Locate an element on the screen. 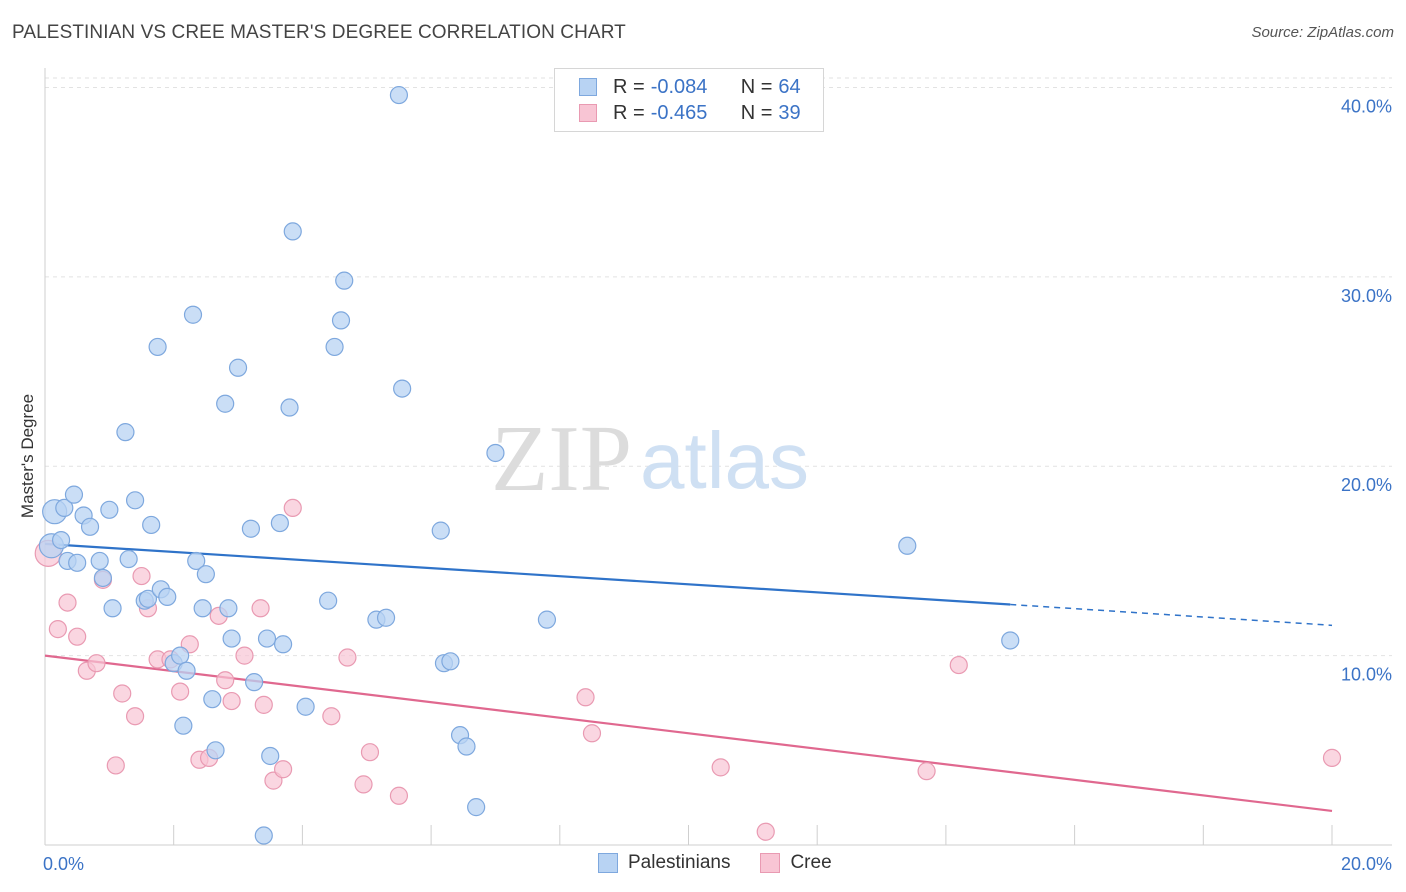  legend-item-palestinians: Palestinians is located at coordinates (664, 863).